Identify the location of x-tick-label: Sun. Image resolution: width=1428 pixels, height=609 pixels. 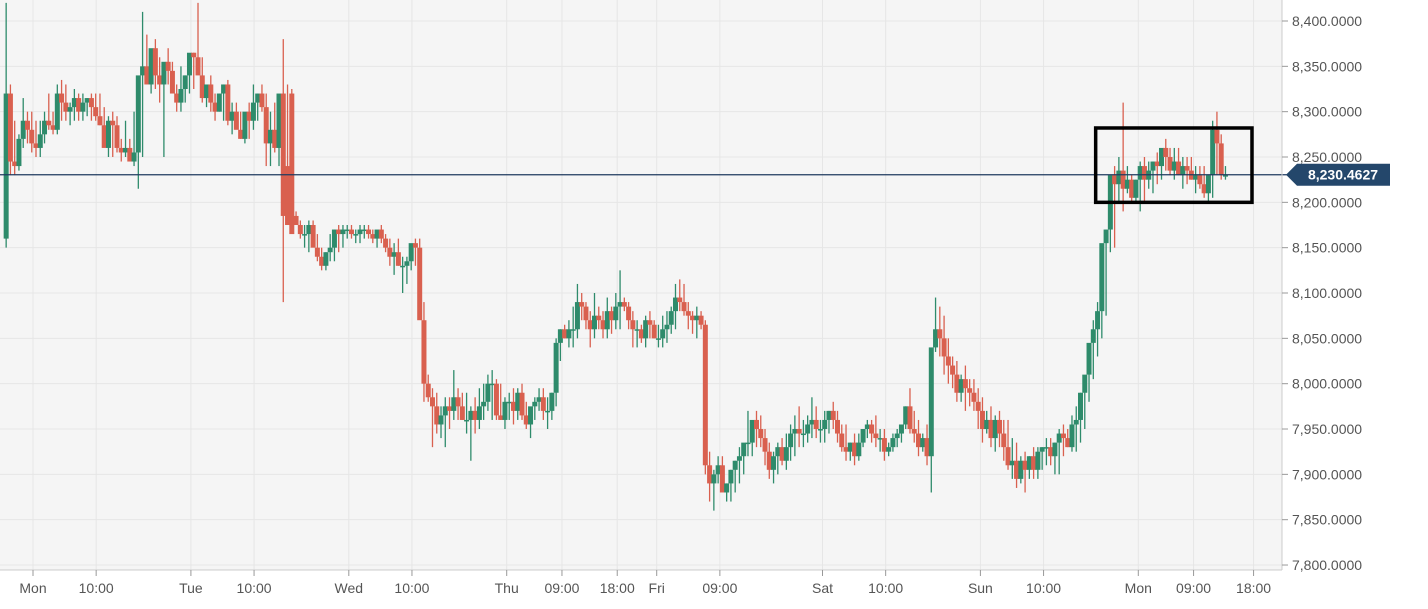
(980, 588).